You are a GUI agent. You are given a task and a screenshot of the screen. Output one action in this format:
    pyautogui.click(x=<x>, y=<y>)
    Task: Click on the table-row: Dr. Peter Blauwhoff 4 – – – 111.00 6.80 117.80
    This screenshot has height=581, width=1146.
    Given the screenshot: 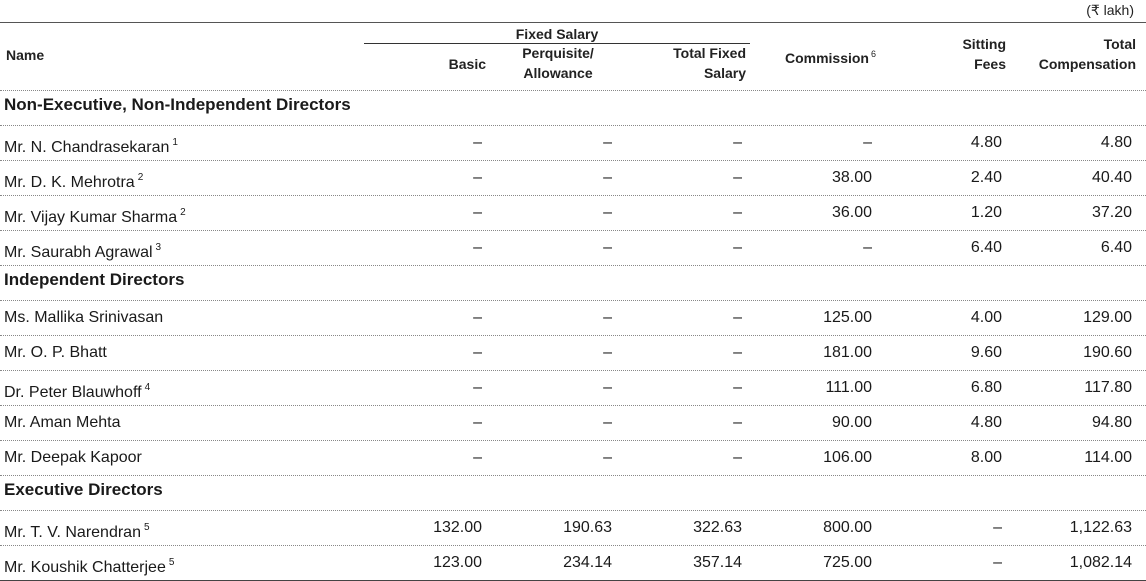 What is the action you would take?
    pyautogui.click(x=573, y=387)
    